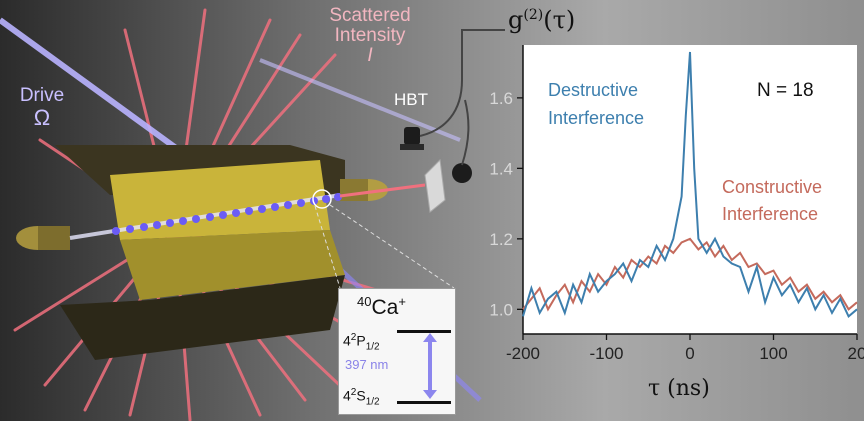 The height and width of the screenshot is (421, 864). I want to click on g2-label: g(2)(τ), so click(541, 20).